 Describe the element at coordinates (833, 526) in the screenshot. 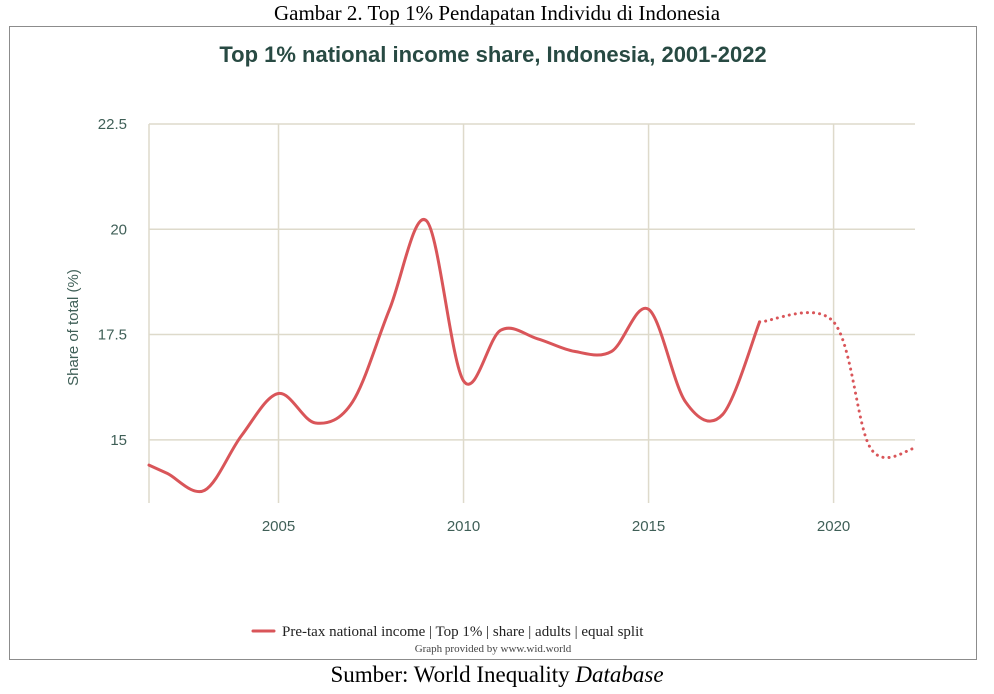

I see `x-tick-label: 2020` at that location.